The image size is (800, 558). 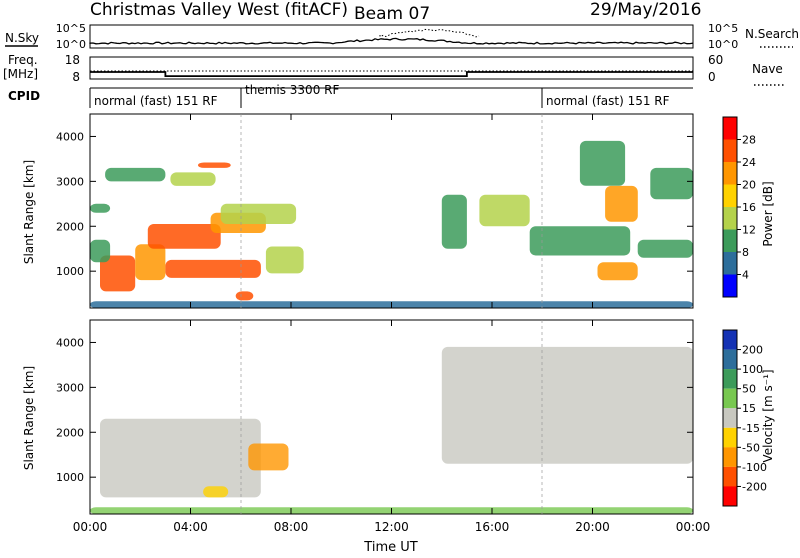 I want to click on velocity-ytick-label-0: 4000, so click(x=70, y=342).